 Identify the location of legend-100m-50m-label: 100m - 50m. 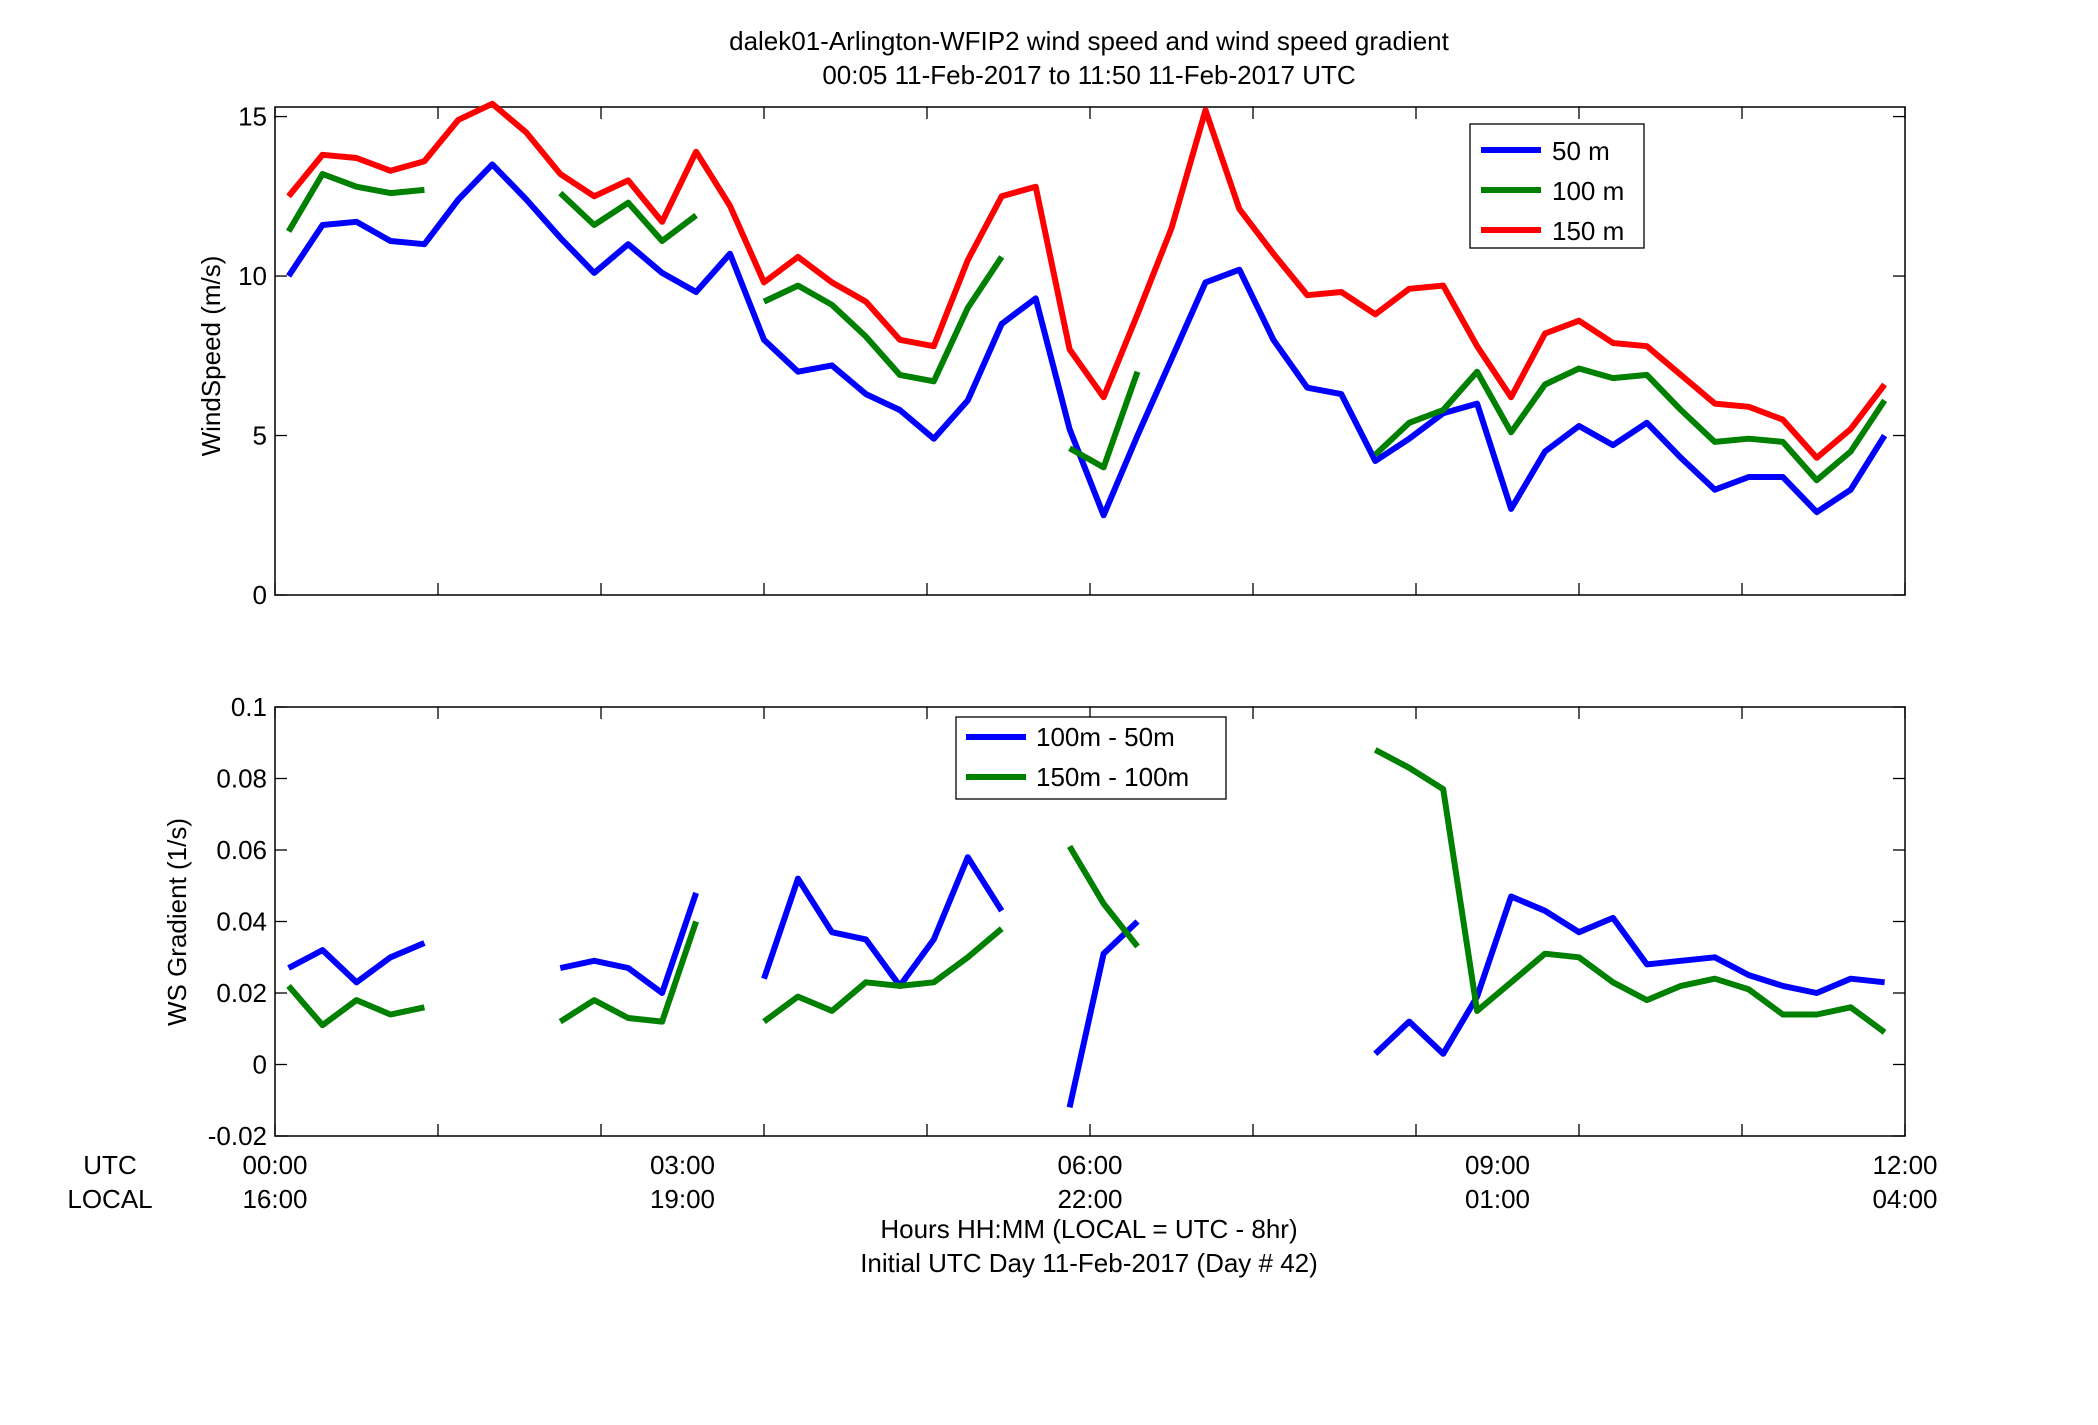
(1105, 737).